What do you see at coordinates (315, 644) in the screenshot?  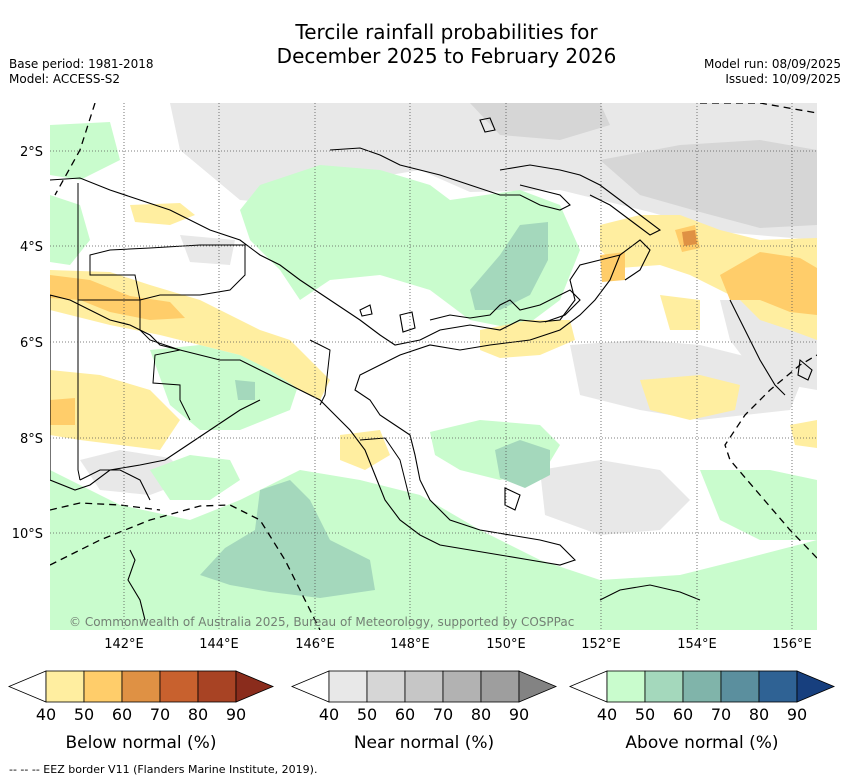 I see `lon-label: 146°E` at bounding box center [315, 644].